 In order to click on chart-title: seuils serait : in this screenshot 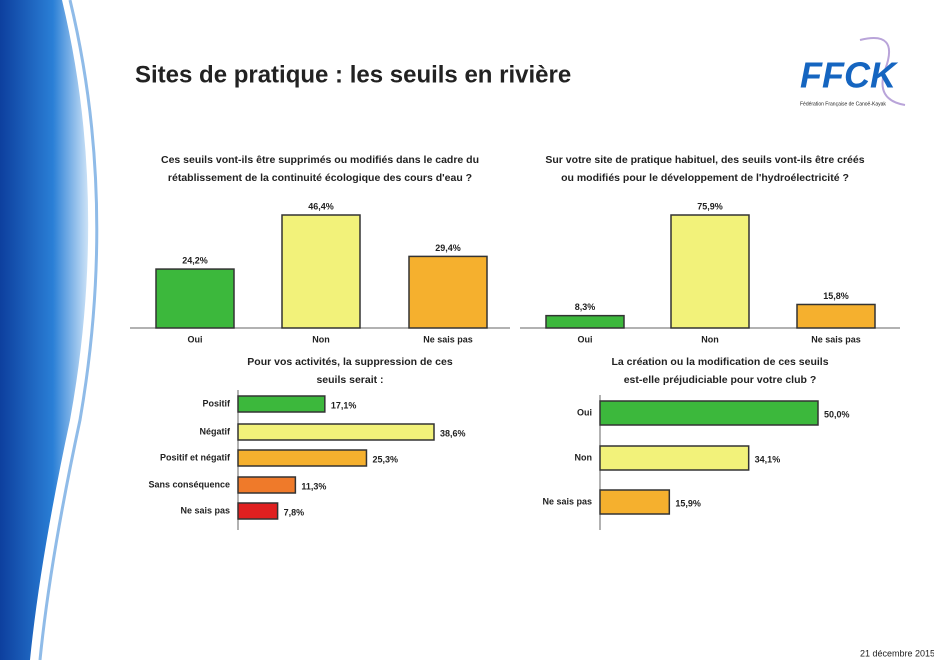, I will do `click(349, 380)`.